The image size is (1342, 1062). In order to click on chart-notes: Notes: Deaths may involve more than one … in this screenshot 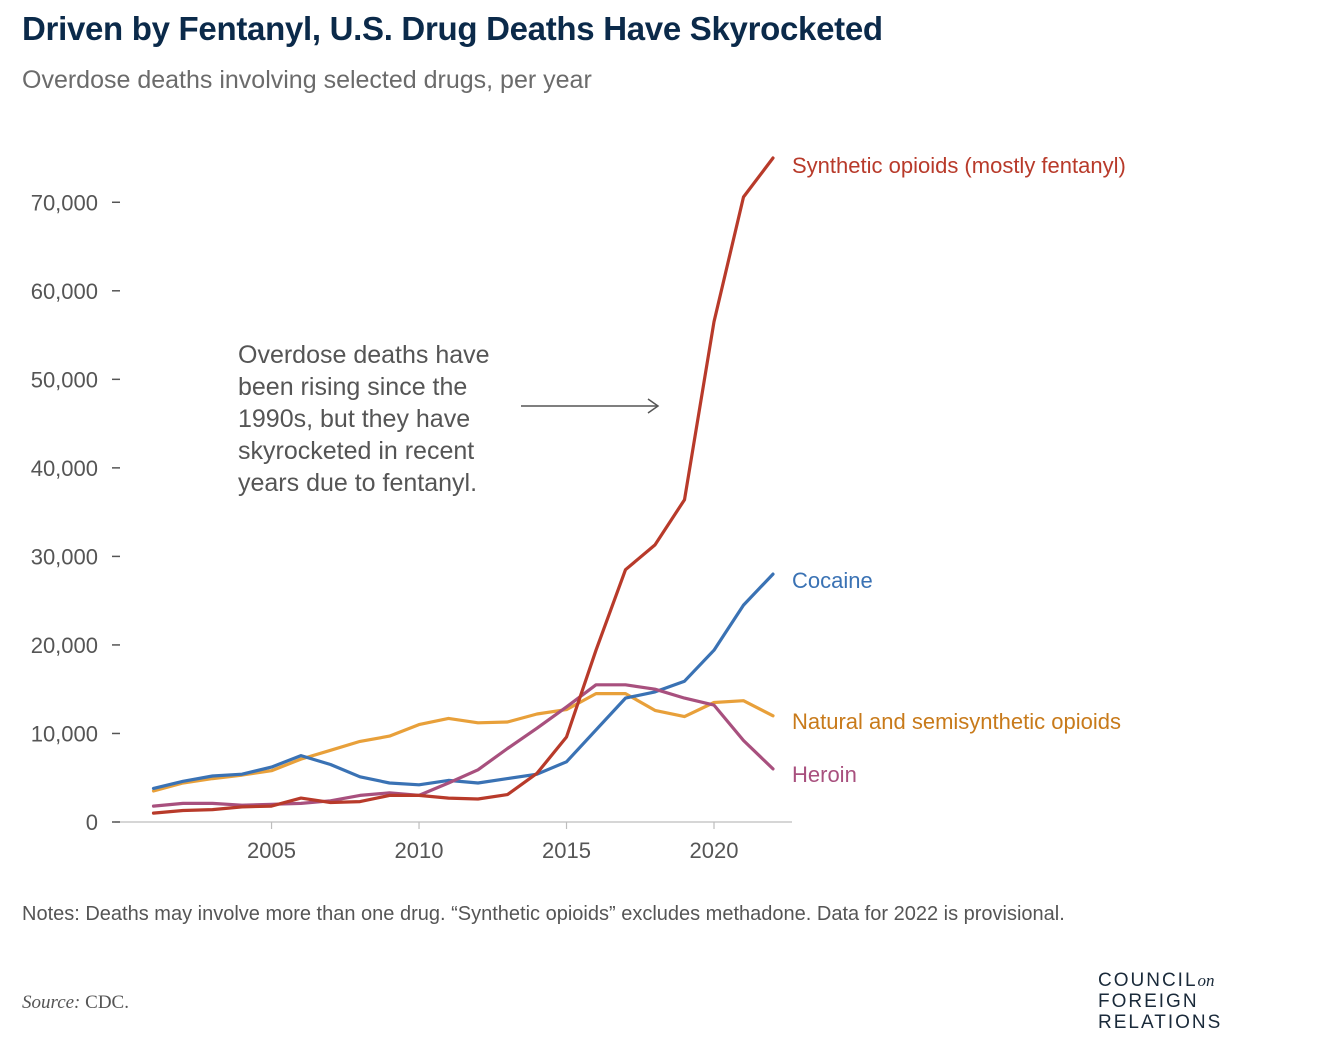, I will do `click(543, 914)`.